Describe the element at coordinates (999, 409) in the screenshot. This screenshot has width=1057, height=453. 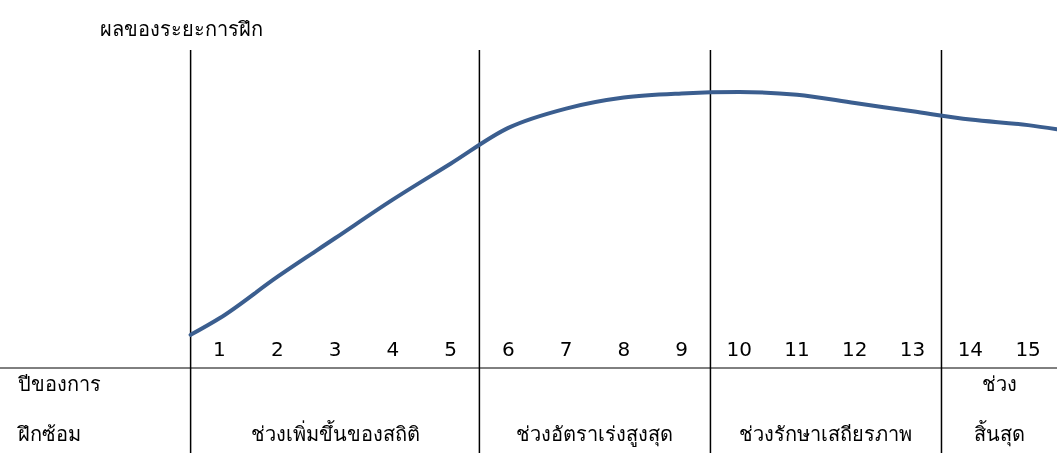
I see `text: ช่วง สิ้นสุด` at that location.